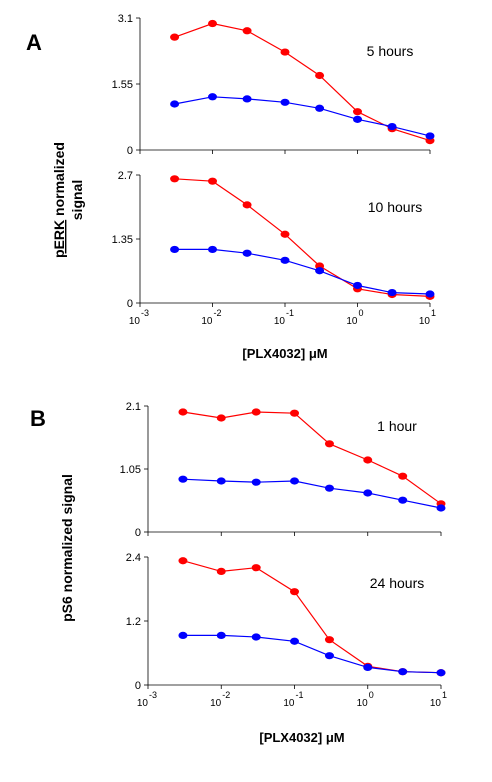 The image size is (492, 782). What do you see at coordinates (133, 558) in the screenshot?
I see `y-tick-label: 2.4` at bounding box center [133, 558].